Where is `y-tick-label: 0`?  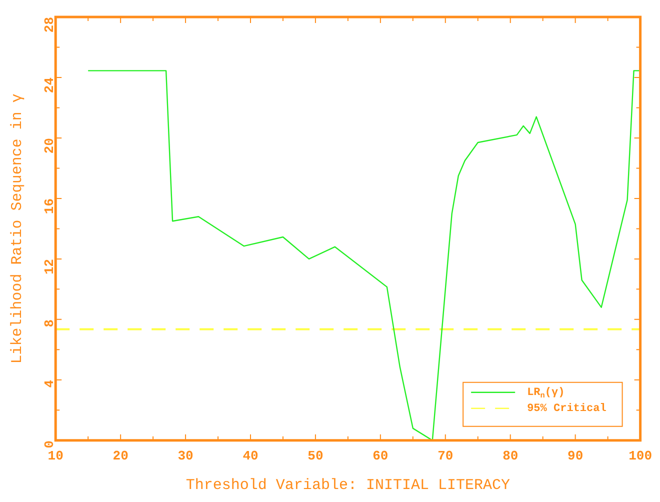 y-tick-label: 0 is located at coordinates (49, 444).